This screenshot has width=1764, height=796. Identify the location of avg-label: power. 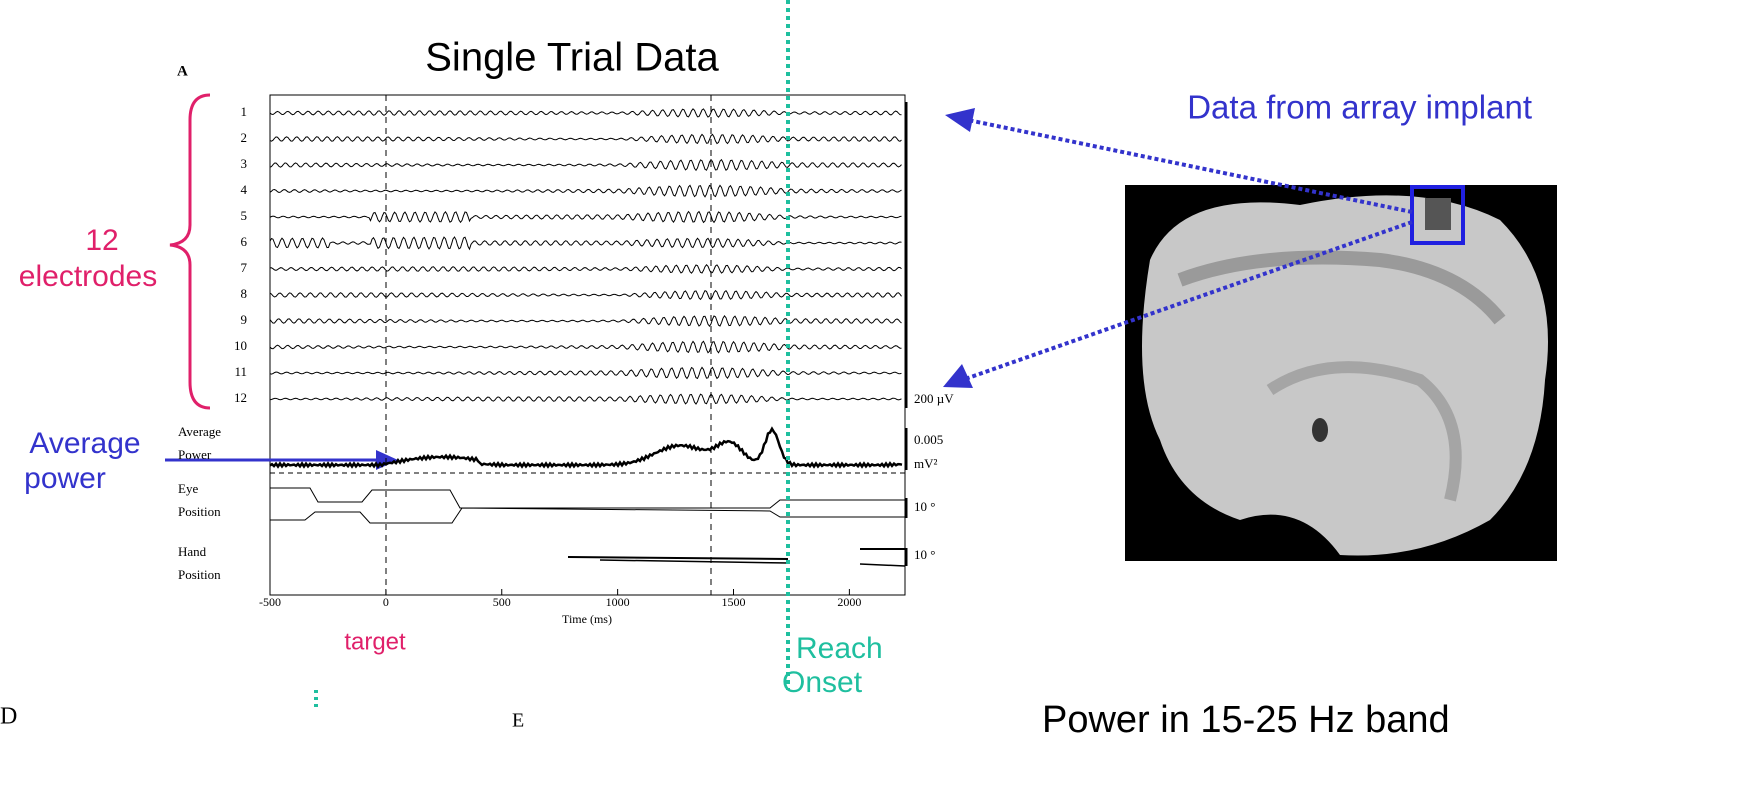
(65, 478).